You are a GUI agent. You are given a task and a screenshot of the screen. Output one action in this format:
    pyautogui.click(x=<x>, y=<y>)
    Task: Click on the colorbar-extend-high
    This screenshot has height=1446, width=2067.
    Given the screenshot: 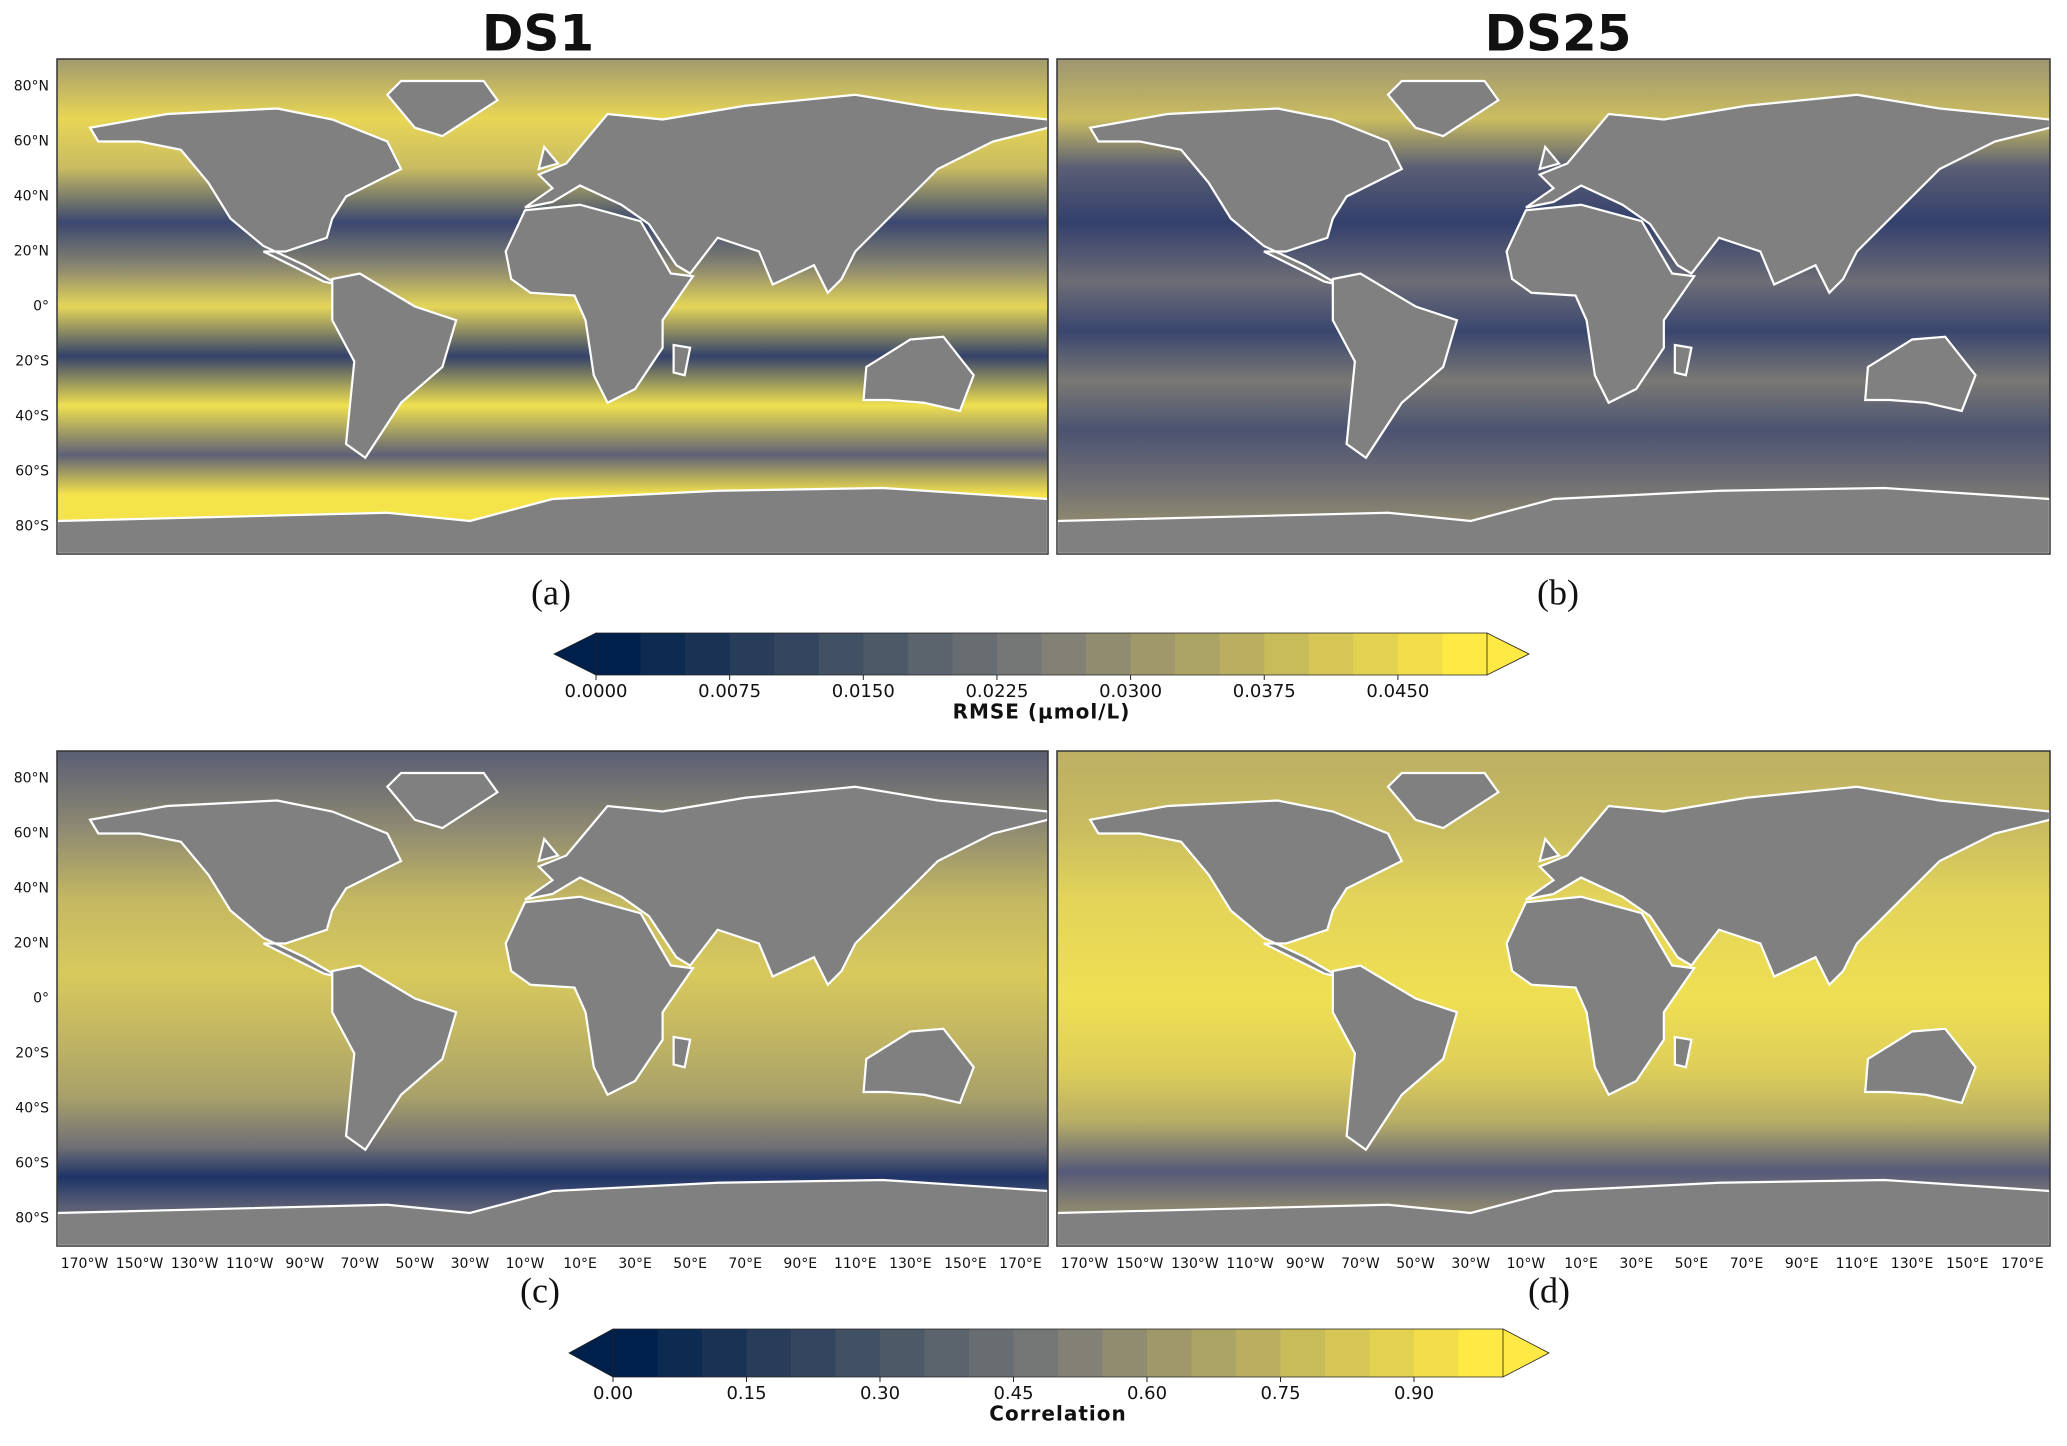 What is the action you would take?
    pyautogui.click(x=1526, y=1353)
    